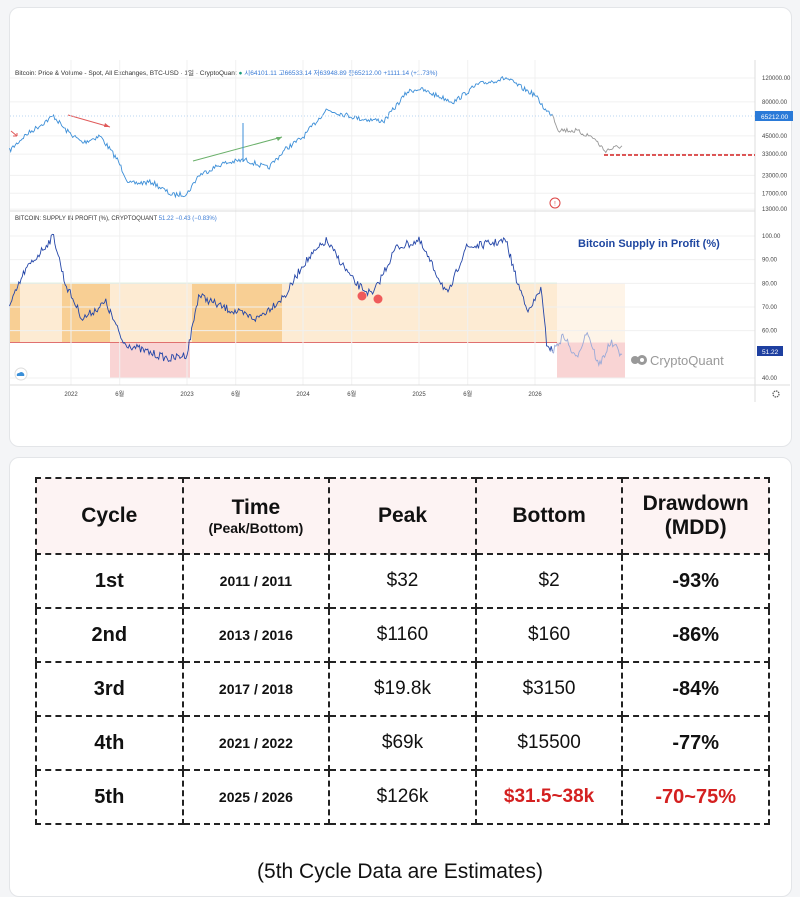 This screenshot has height=897, width=800. Describe the element at coordinates (303, 395) in the screenshot. I see `x-tick-label: 2024` at that location.